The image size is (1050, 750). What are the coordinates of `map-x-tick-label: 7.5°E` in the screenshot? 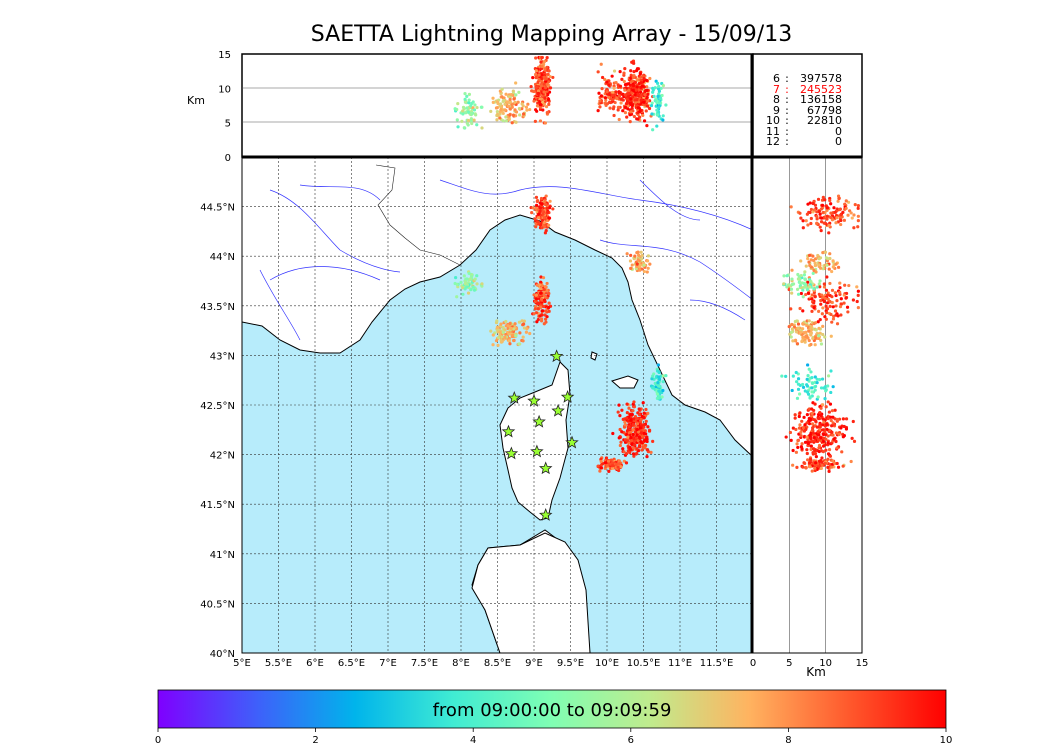 It's located at (424, 663).